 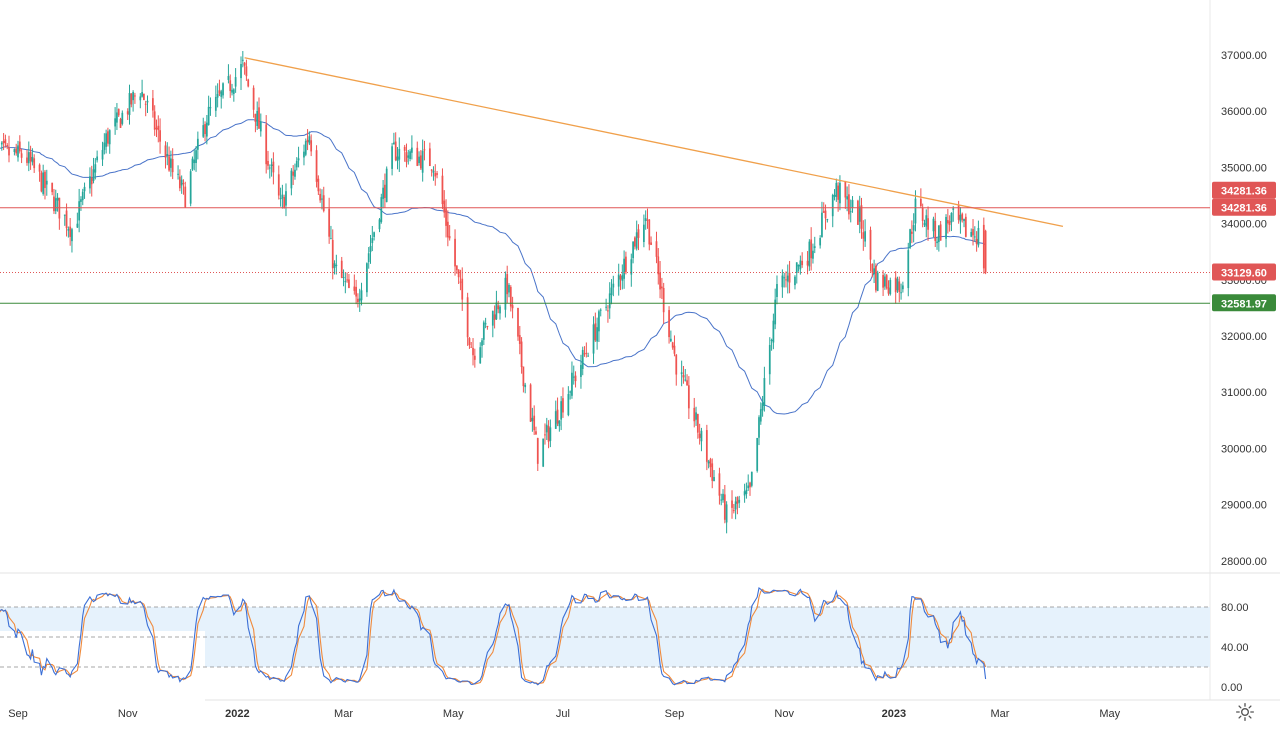 What do you see at coordinates (1244, 506) in the screenshot?
I see `price-tick-label: 29000.00` at bounding box center [1244, 506].